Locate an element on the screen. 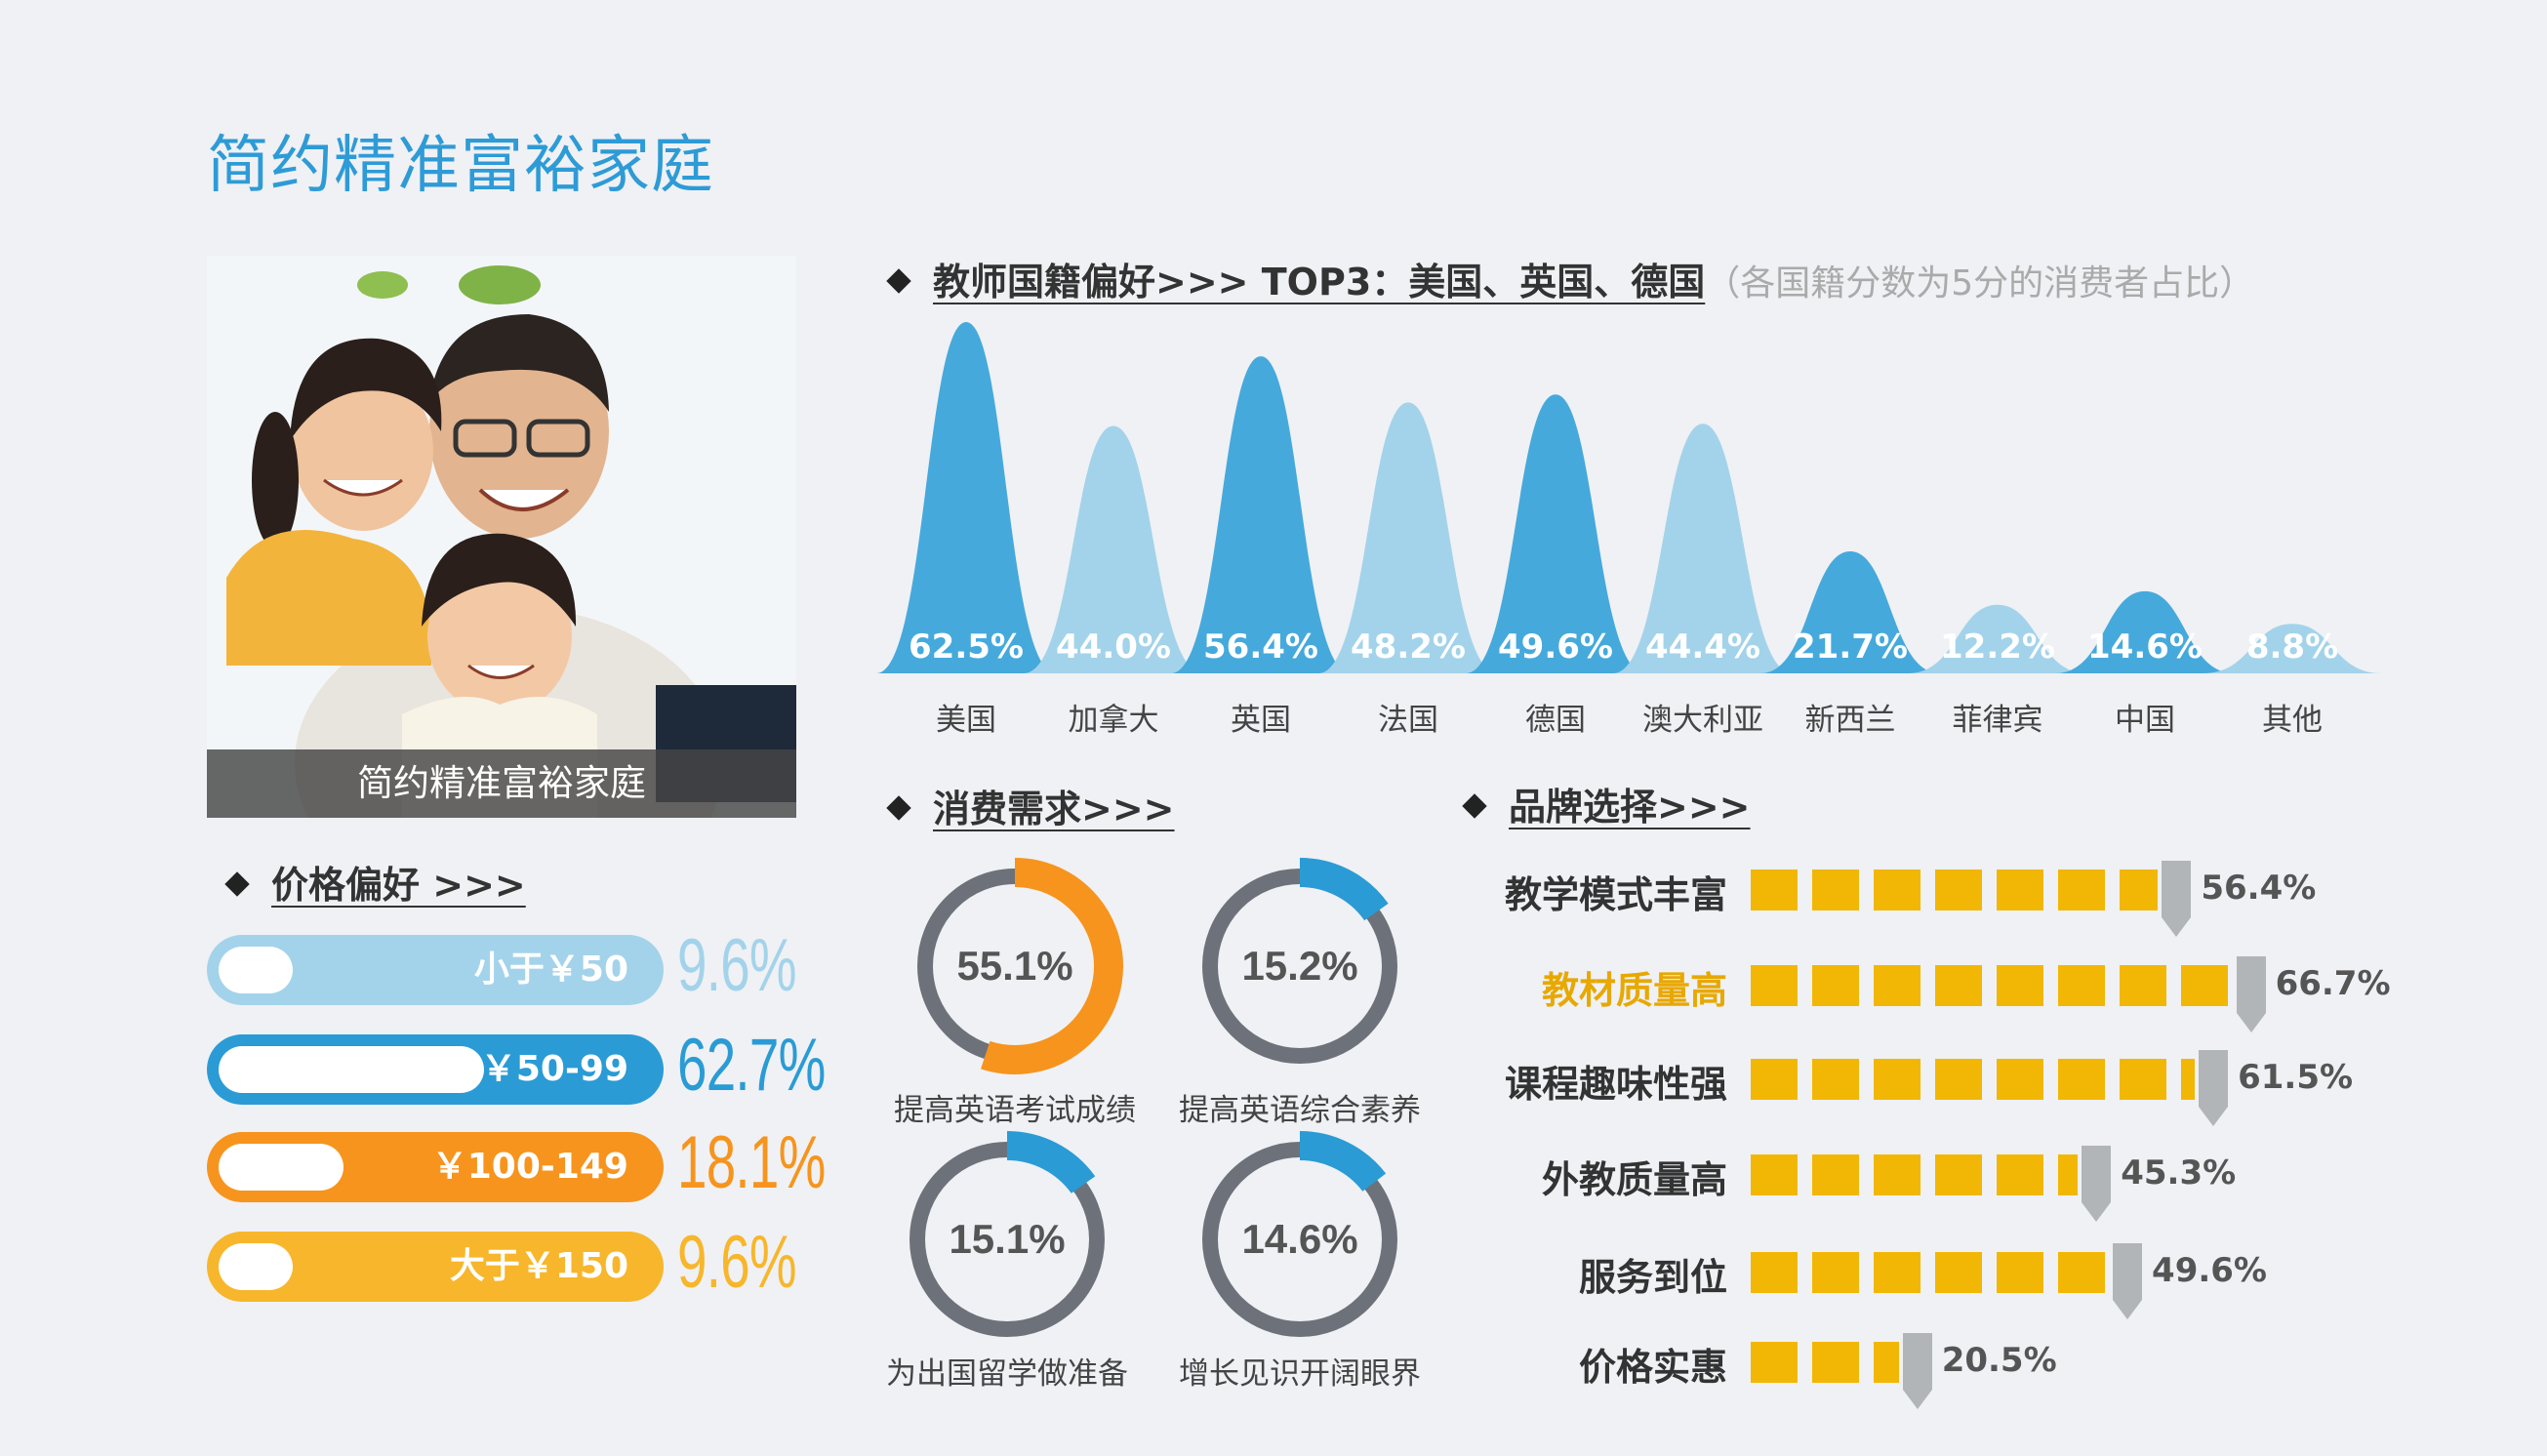 This screenshot has width=2547, height=1456. price-bar-value: 62.7% is located at coordinates (751, 1065).